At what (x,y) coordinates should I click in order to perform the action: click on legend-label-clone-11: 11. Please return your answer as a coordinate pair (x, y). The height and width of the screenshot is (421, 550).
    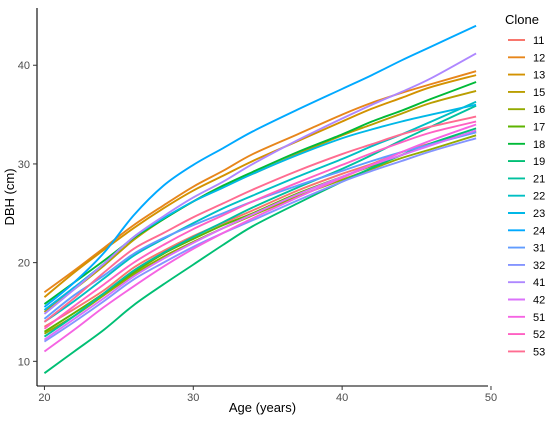
    Looking at the image, I should click on (538, 41).